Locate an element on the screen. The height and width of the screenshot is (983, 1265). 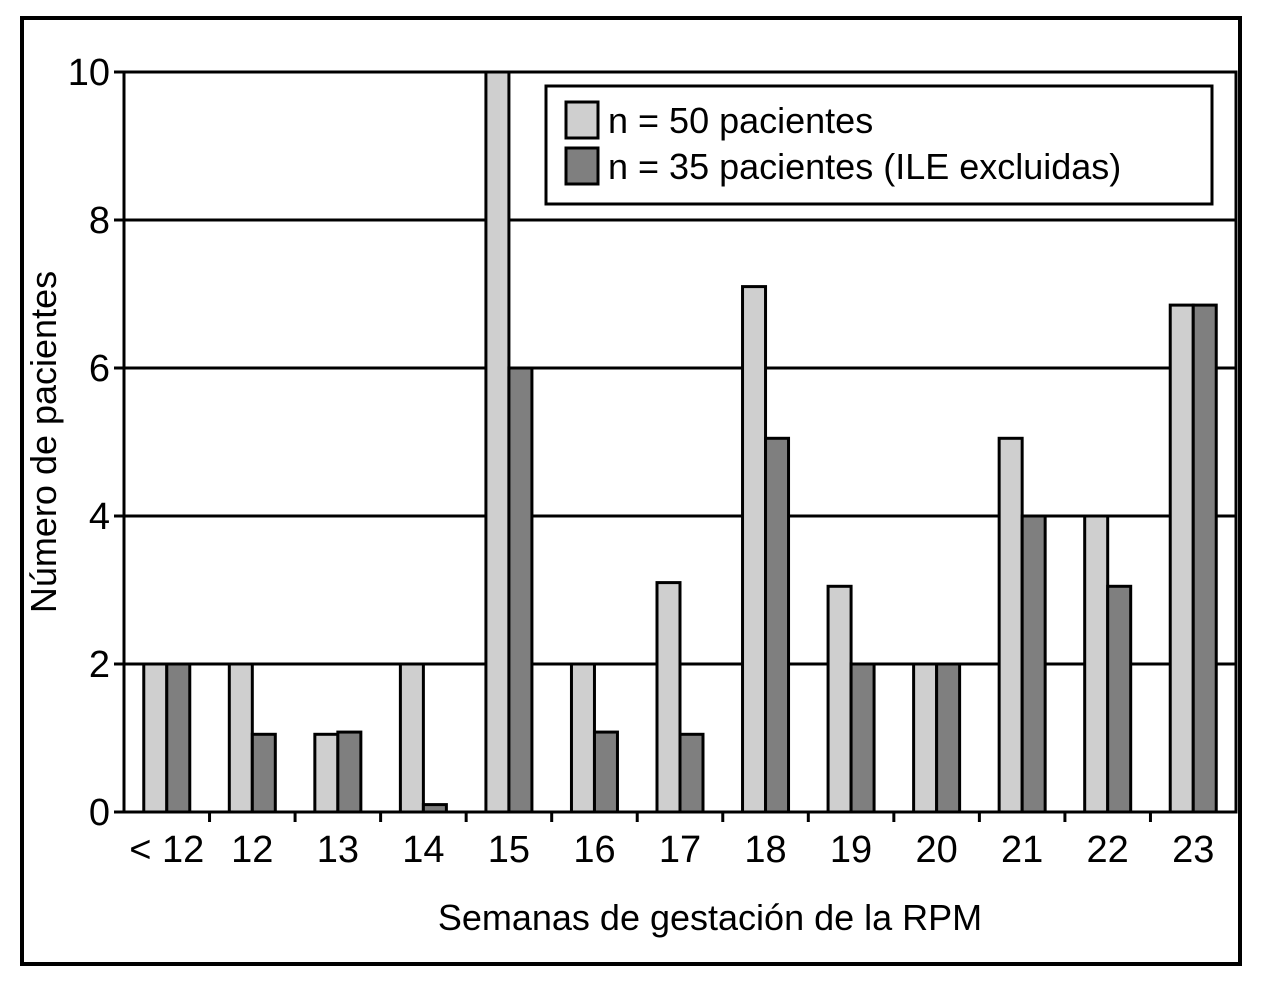
bar-n35-12-lt is located at coordinates (178, 738).